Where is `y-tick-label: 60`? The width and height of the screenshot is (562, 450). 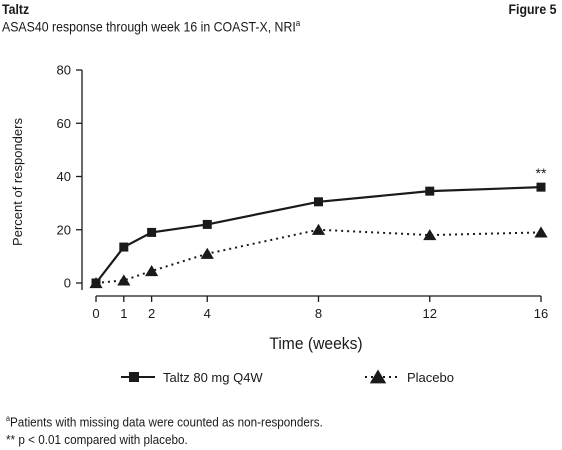
y-tick-label: 60 is located at coordinates (64, 123).